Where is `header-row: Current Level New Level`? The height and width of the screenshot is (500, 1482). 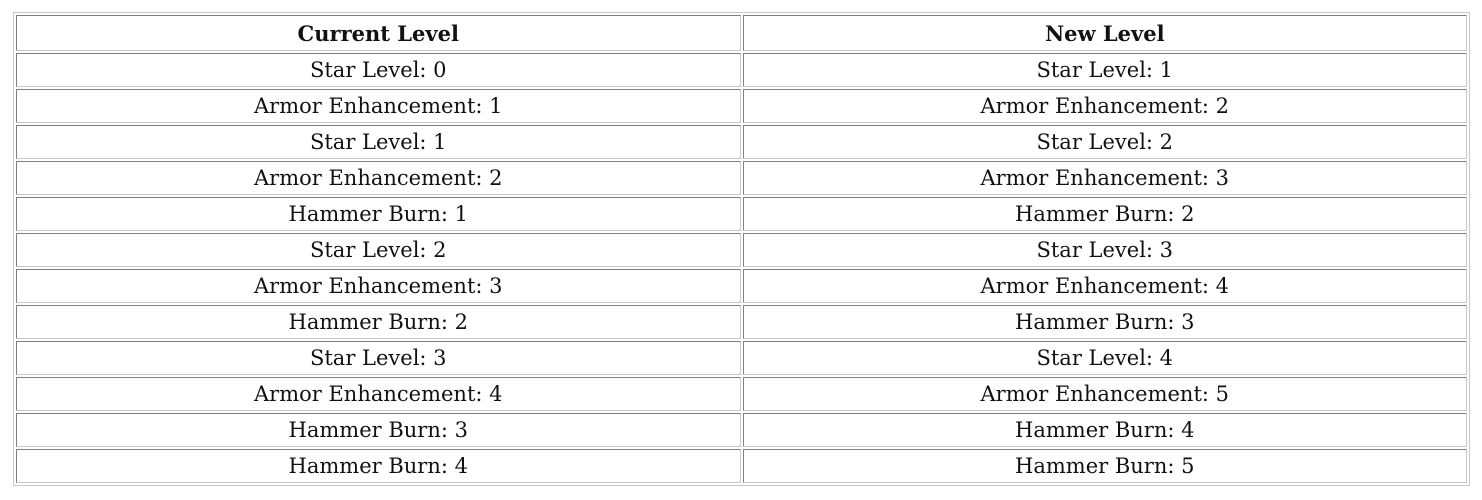 header-row: Current Level New Level is located at coordinates (741, 33).